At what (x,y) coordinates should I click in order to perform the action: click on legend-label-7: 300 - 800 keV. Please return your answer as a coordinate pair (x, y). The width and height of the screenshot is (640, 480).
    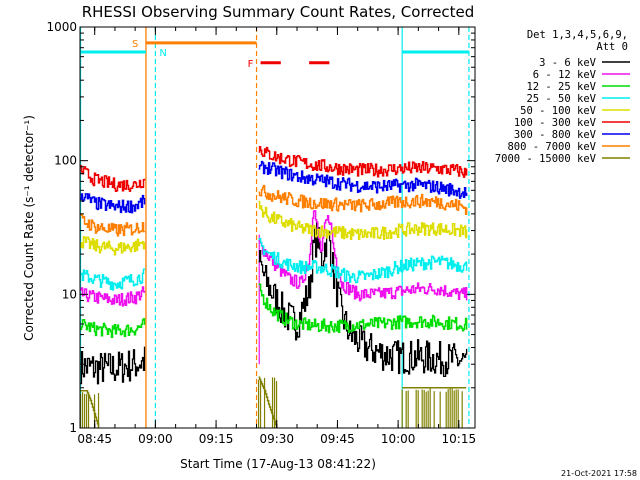
    Looking at the image, I should click on (555, 135).